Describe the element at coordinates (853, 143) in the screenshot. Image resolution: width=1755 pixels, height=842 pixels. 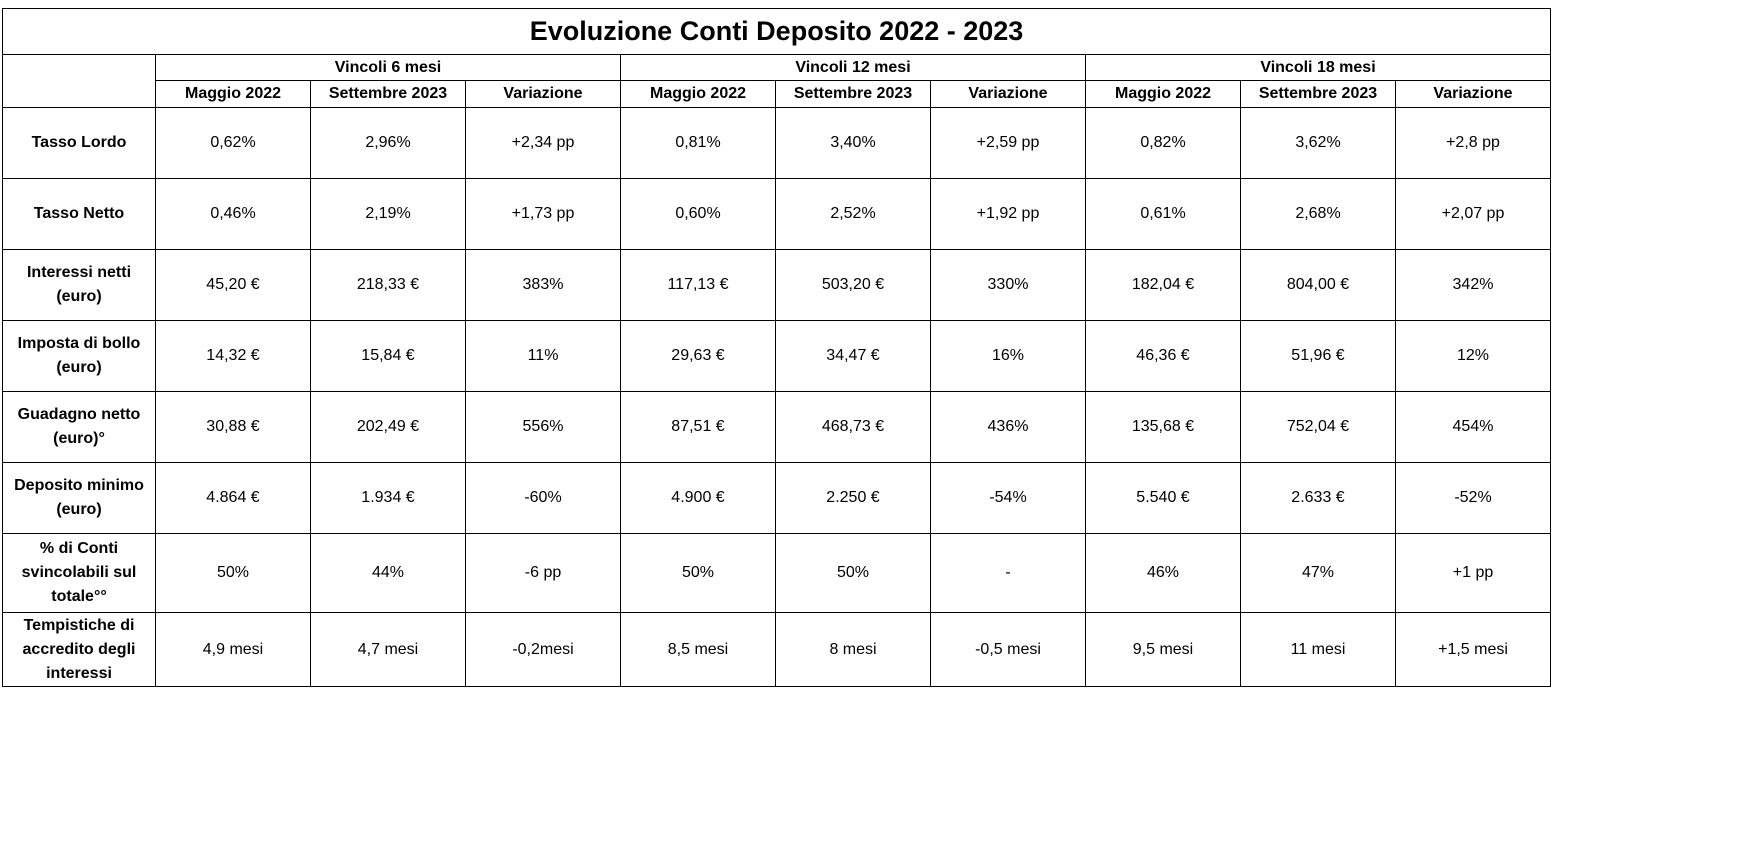
I see `data-cell: 3,40%` at that location.